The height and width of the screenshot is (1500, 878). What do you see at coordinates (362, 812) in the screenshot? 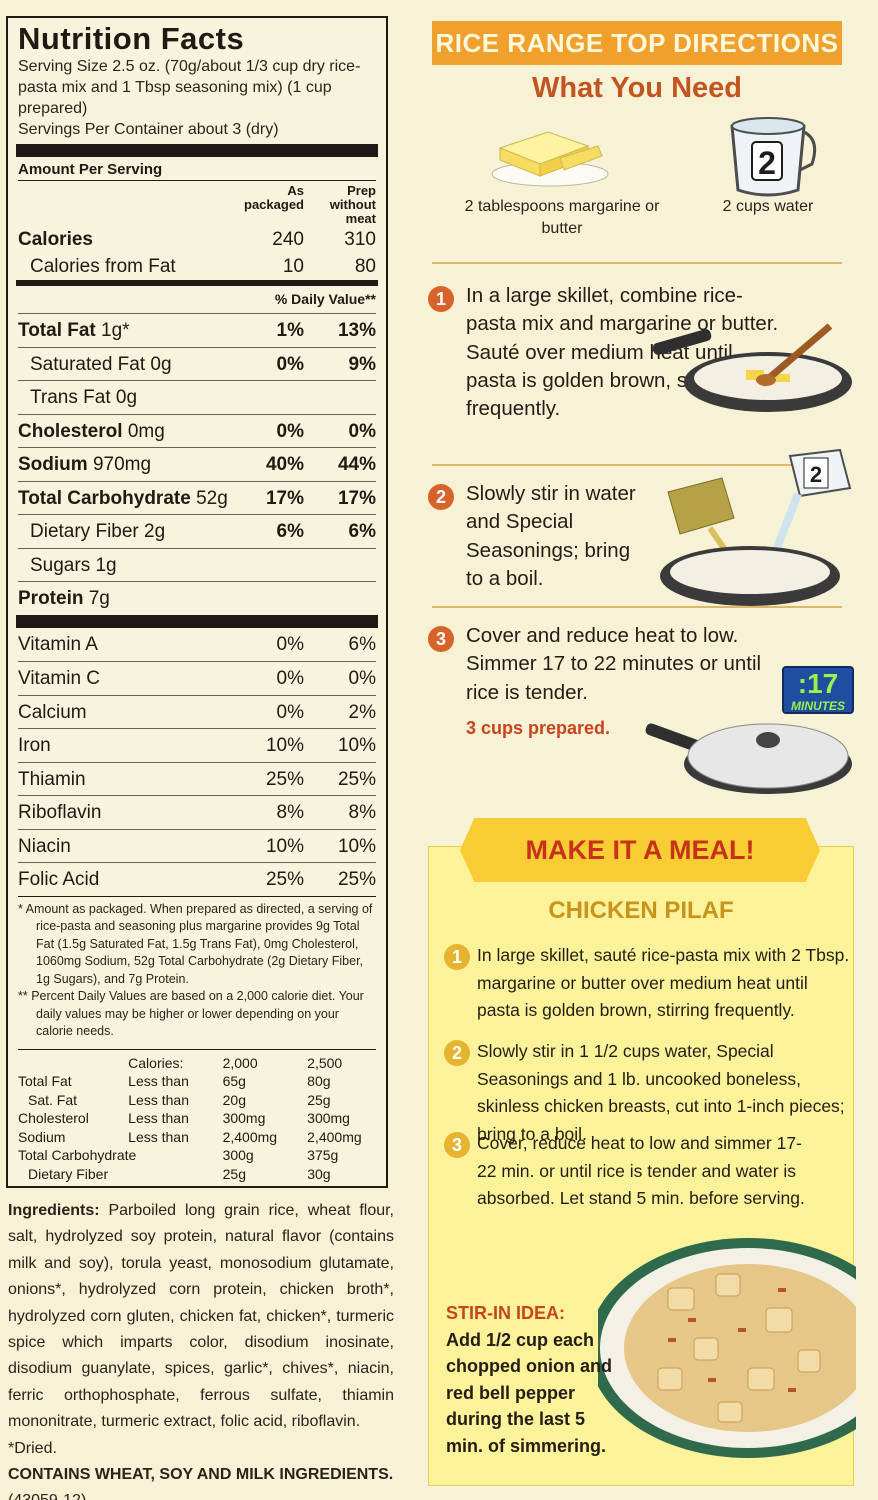
I see `vitamin-v2: 8%` at bounding box center [362, 812].